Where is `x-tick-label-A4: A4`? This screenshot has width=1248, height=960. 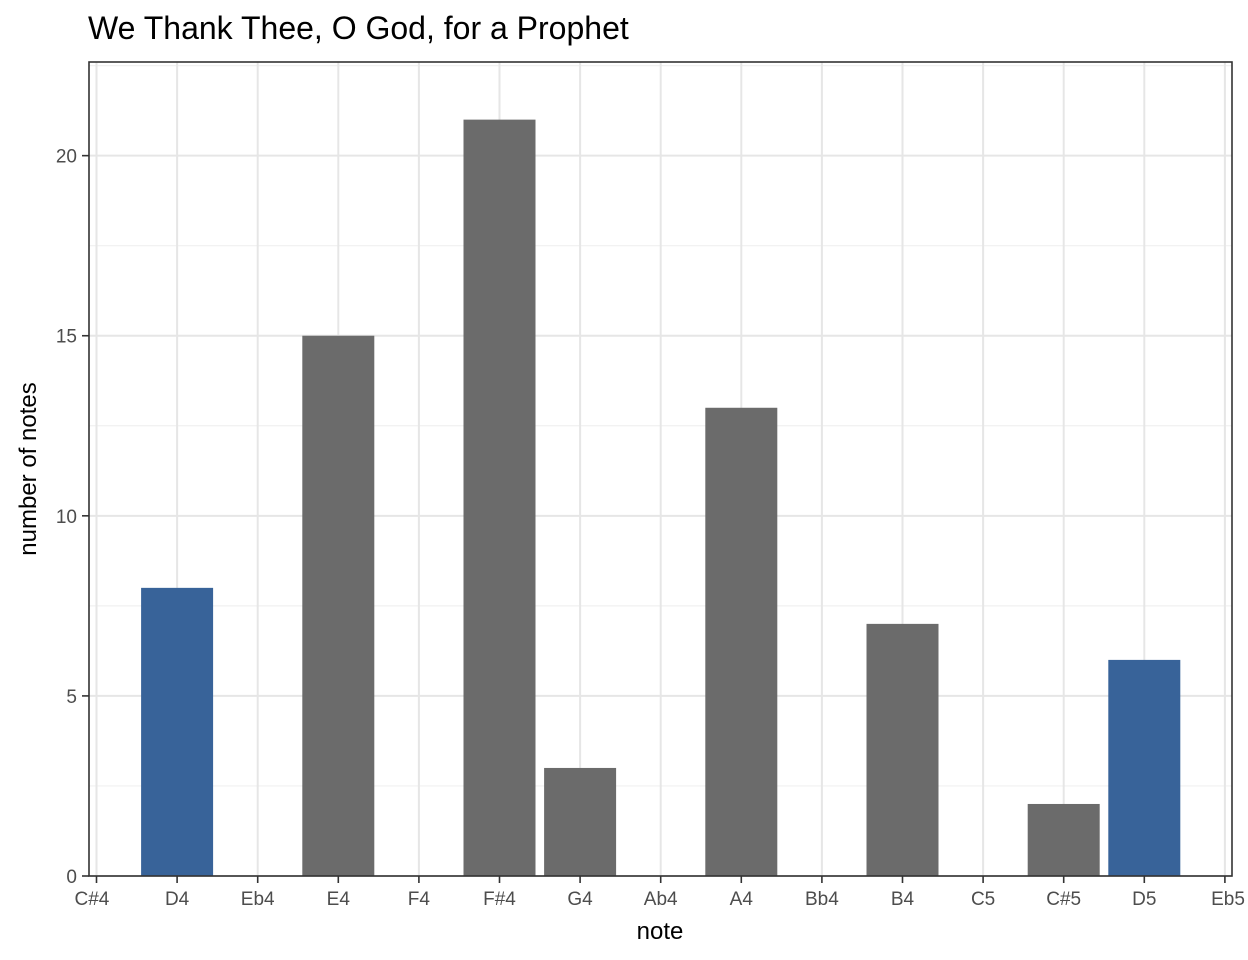 x-tick-label-A4: A4 is located at coordinates (742, 899).